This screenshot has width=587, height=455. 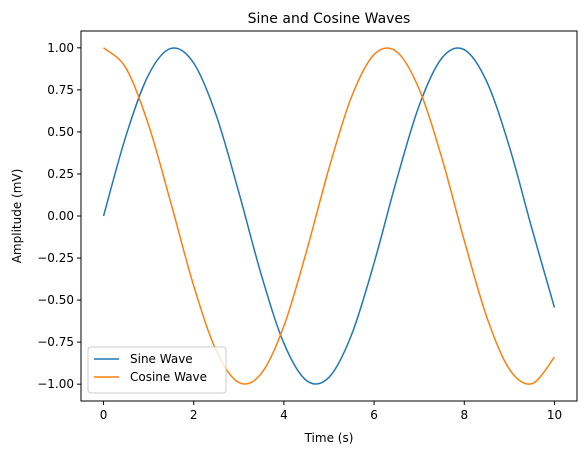 What do you see at coordinates (331, 411) in the screenshot?
I see `x-axis: 0 2 4 6 8 10` at bounding box center [331, 411].